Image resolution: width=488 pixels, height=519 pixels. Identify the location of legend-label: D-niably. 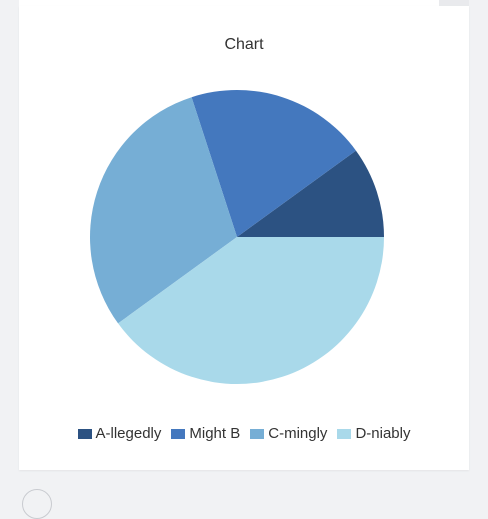
(383, 433).